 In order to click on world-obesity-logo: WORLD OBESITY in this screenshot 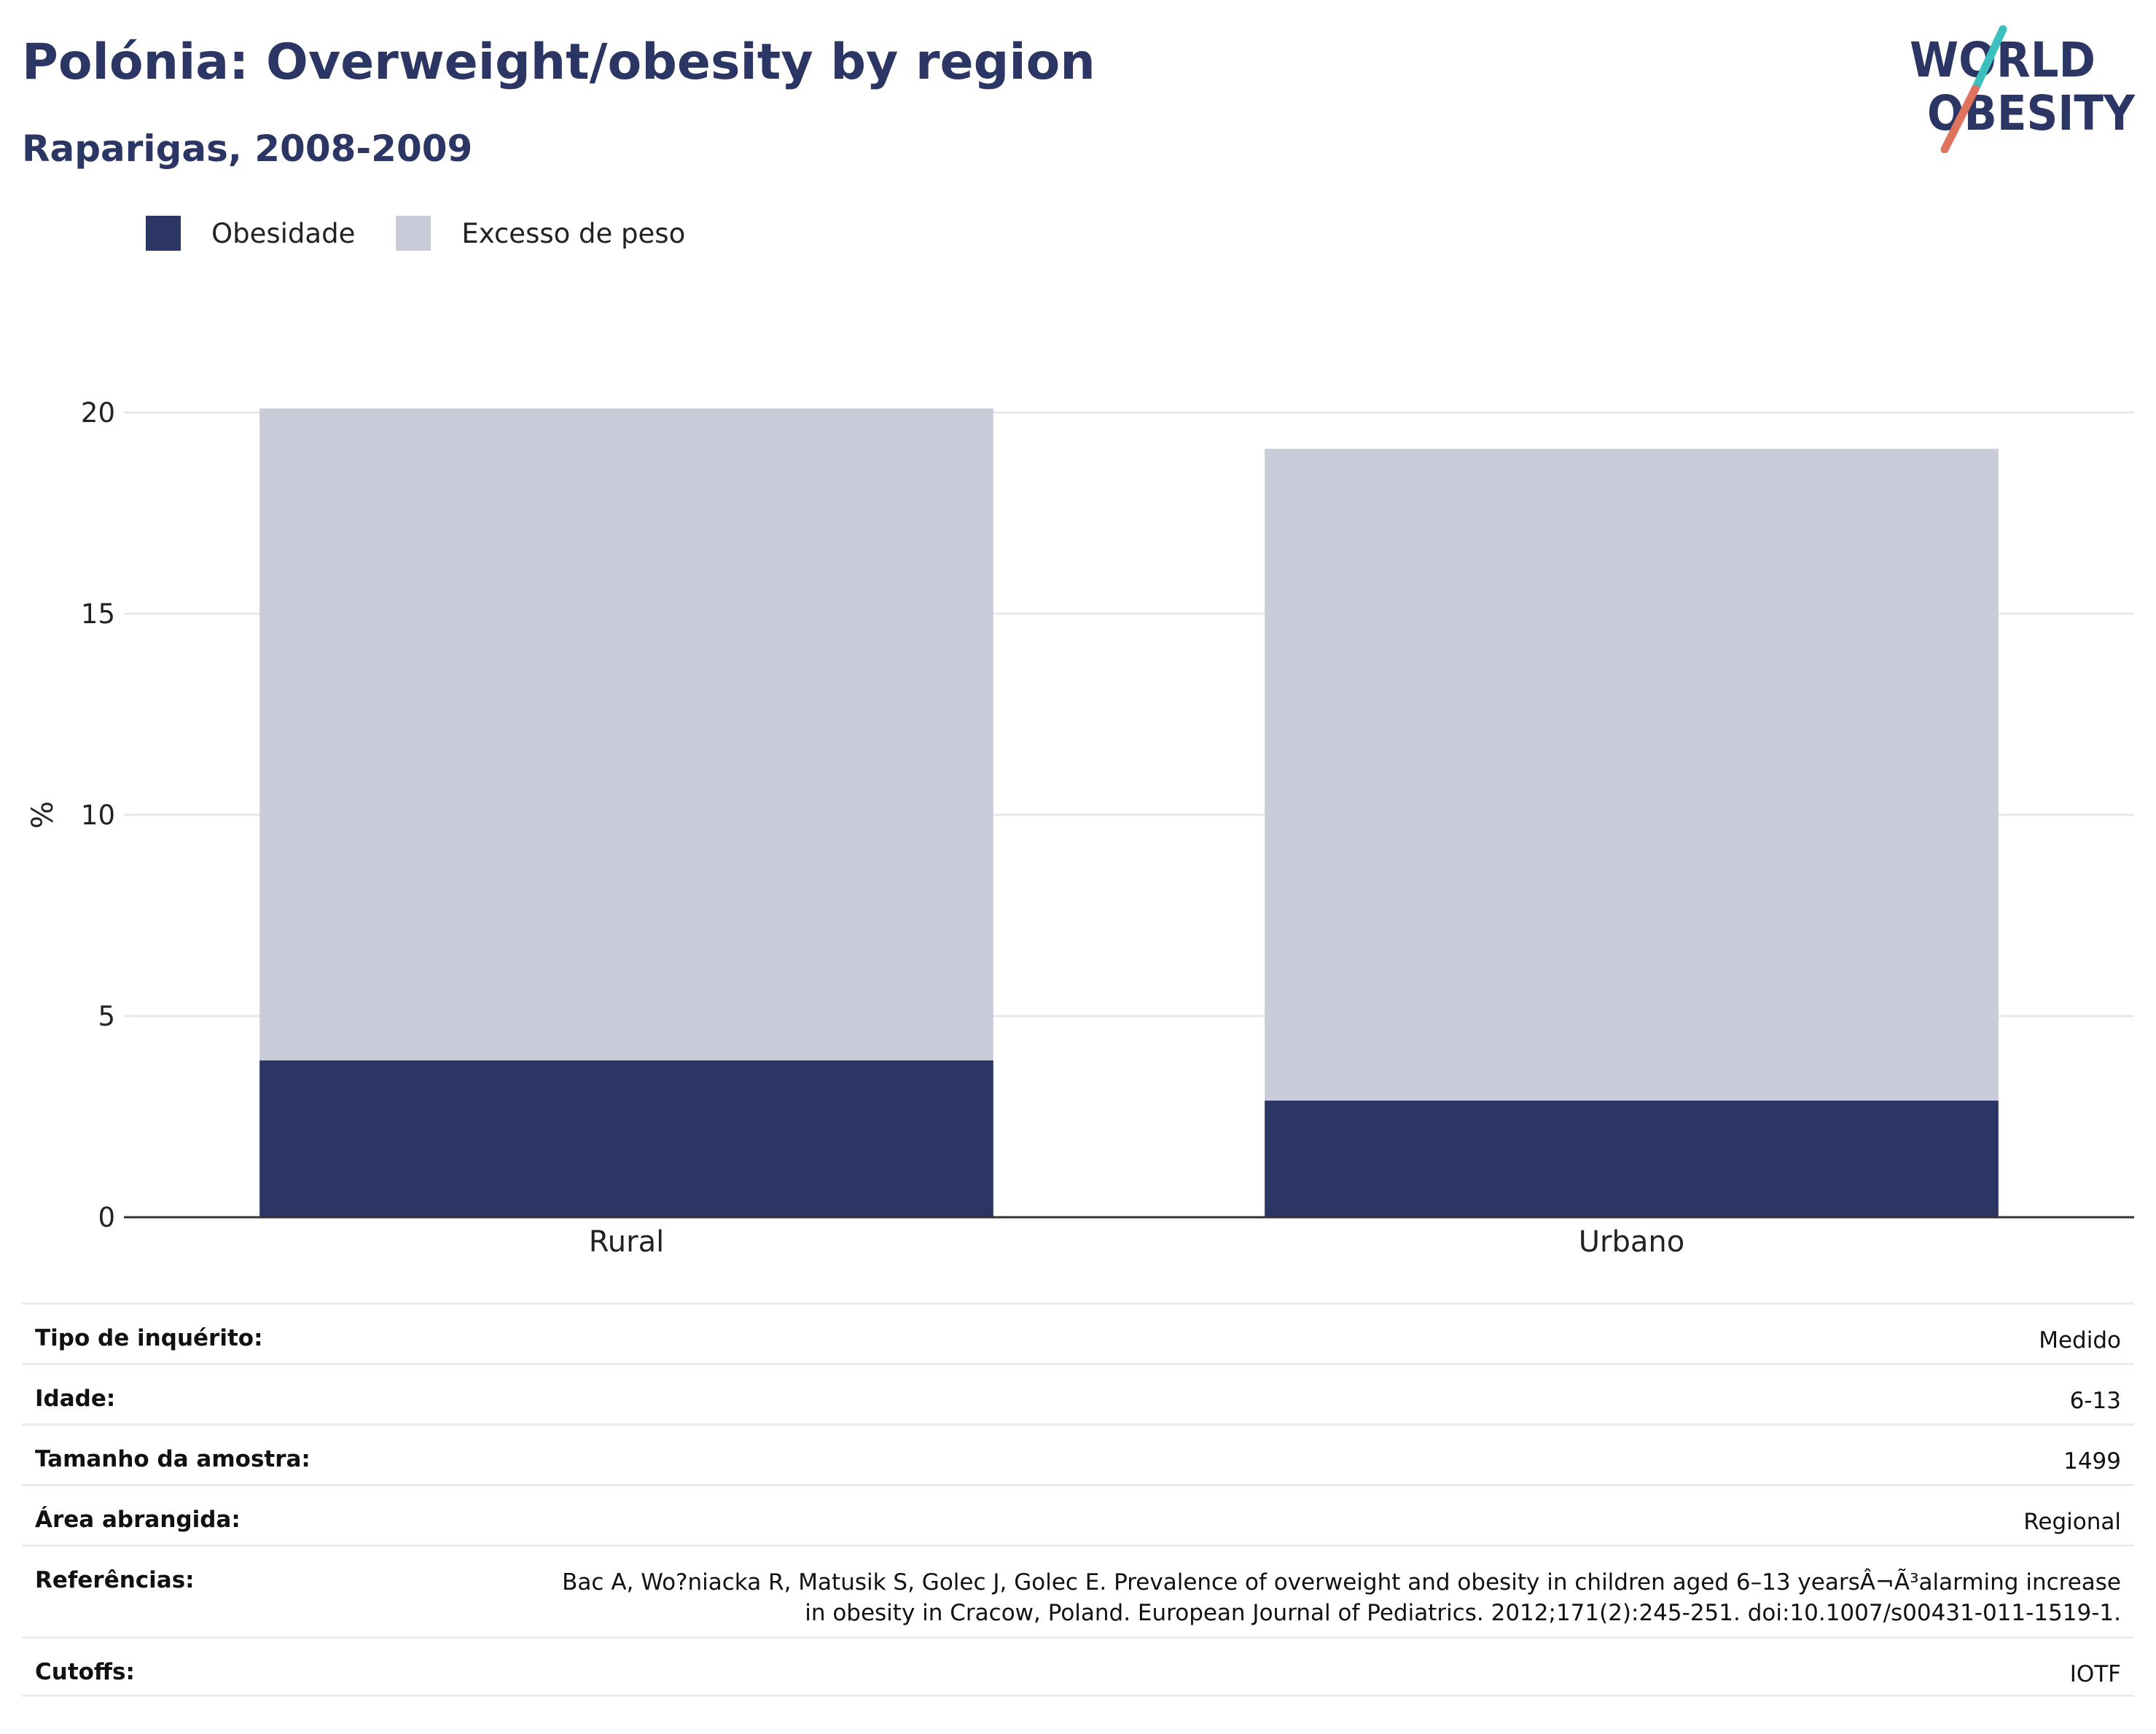, I will do `click(2023, 89)`.